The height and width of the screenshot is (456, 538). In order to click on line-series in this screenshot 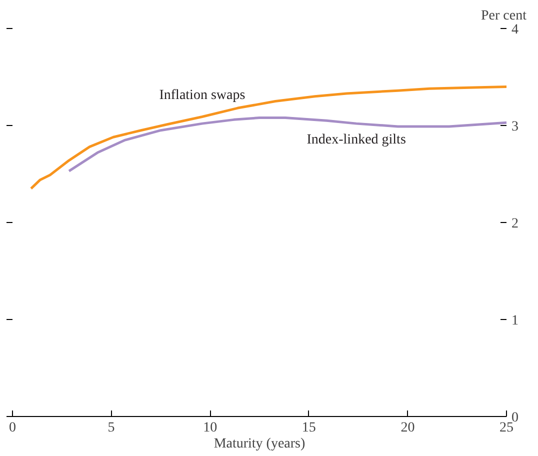, I will do `click(287, 144)`.